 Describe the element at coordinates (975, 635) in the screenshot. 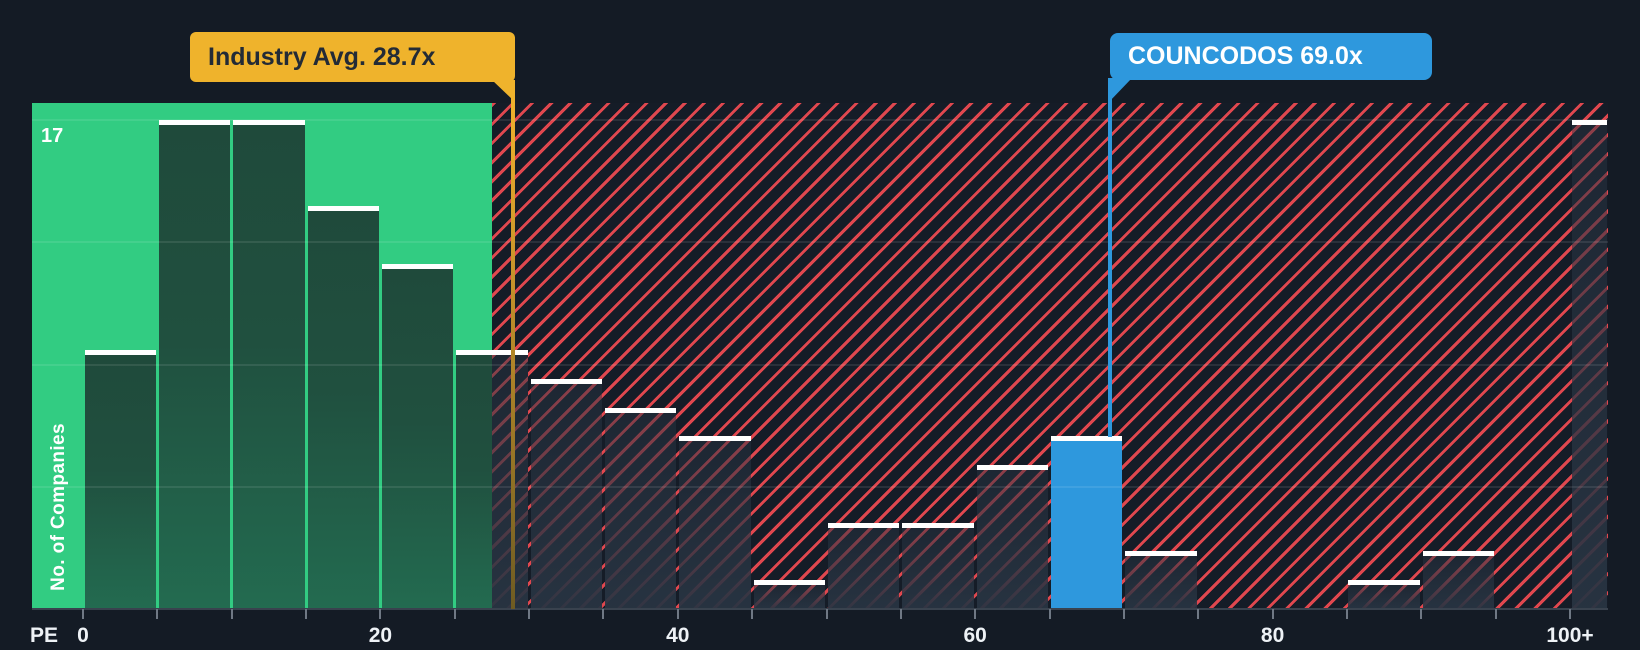

I see `x-axis-tick-label-60: 60` at that location.